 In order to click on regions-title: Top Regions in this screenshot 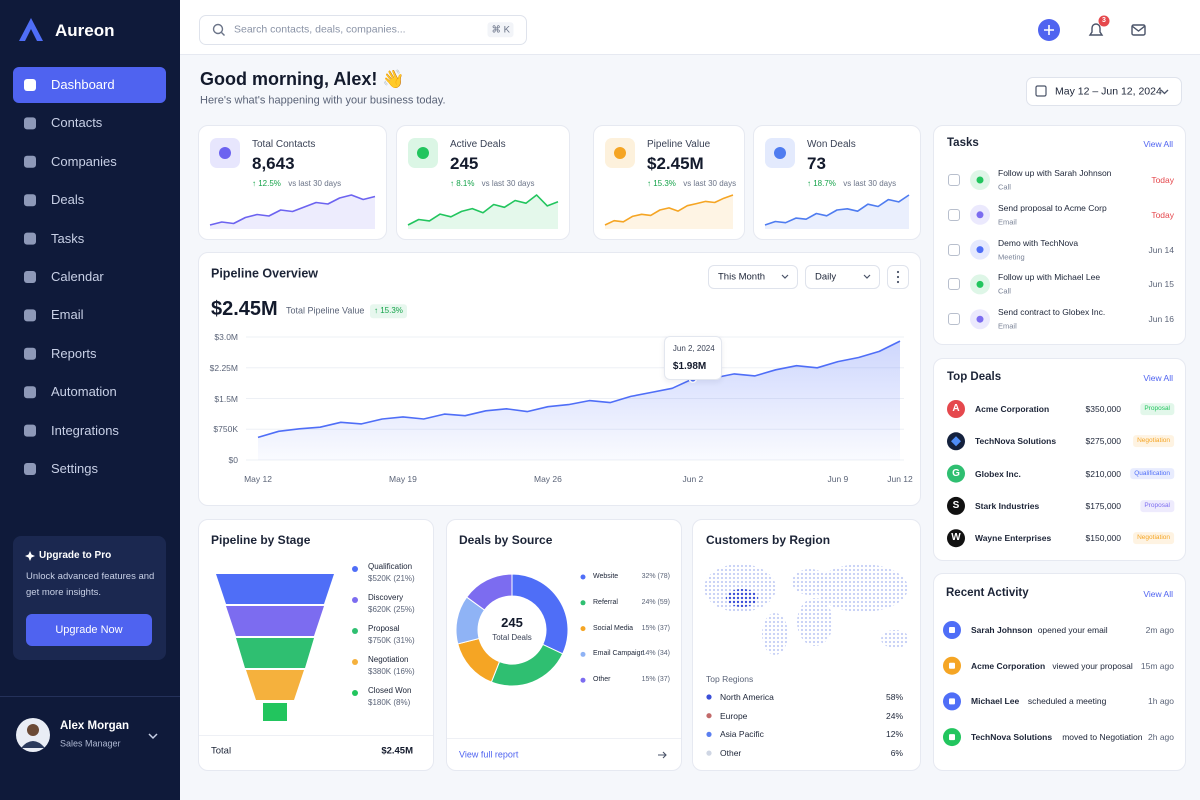, I will do `click(730, 678)`.